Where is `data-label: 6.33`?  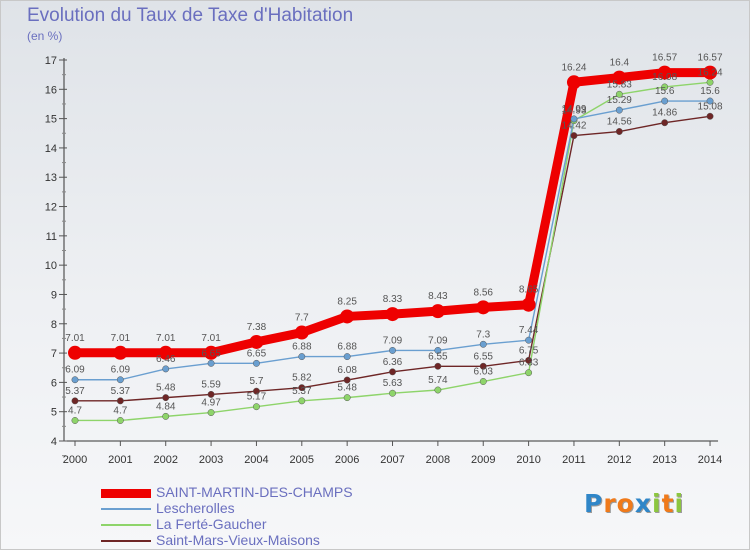 data-label: 6.33 is located at coordinates (529, 363).